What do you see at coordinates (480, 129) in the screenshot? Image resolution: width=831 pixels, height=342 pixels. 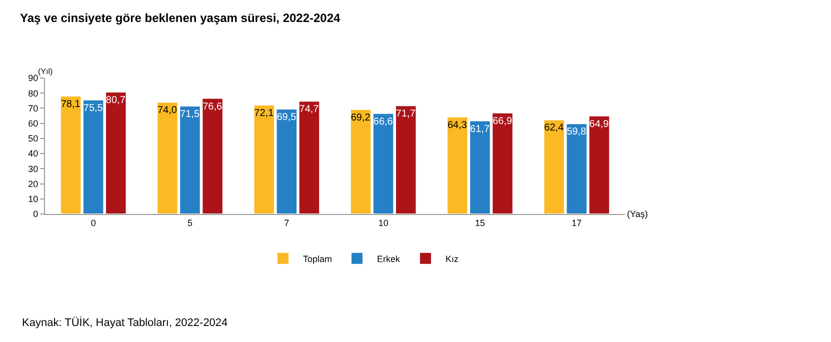 I see `data-label: 61,7` at bounding box center [480, 129].